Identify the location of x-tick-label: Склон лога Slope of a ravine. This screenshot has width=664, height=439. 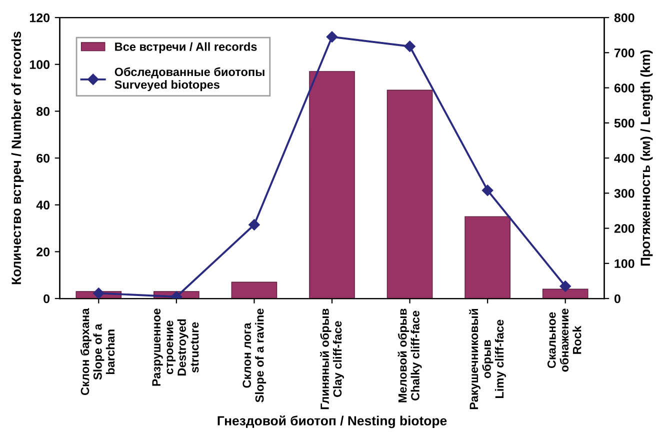
(254, 355).